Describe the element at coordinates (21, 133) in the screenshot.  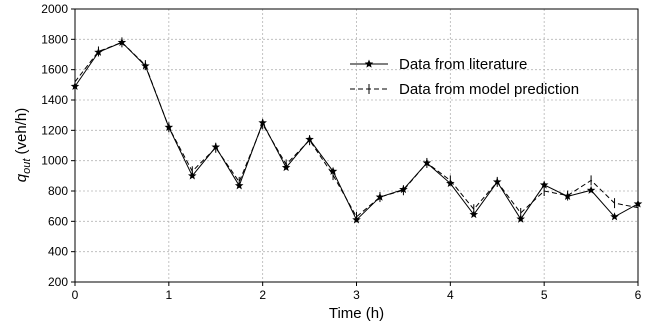
I see `y-axis-label-unit: (veh/h)` at that location.